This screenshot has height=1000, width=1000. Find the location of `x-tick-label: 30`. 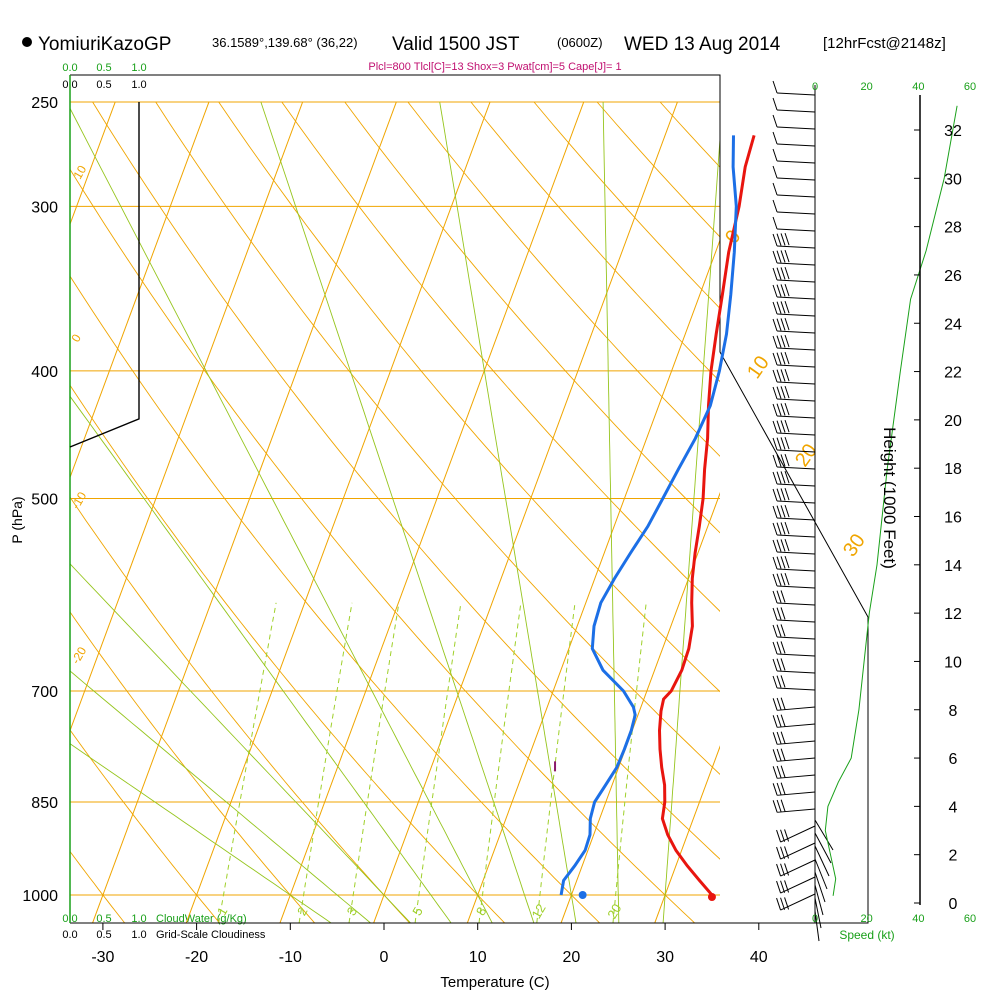

x-tick-label: 30 is located at coordinates (665, 957).